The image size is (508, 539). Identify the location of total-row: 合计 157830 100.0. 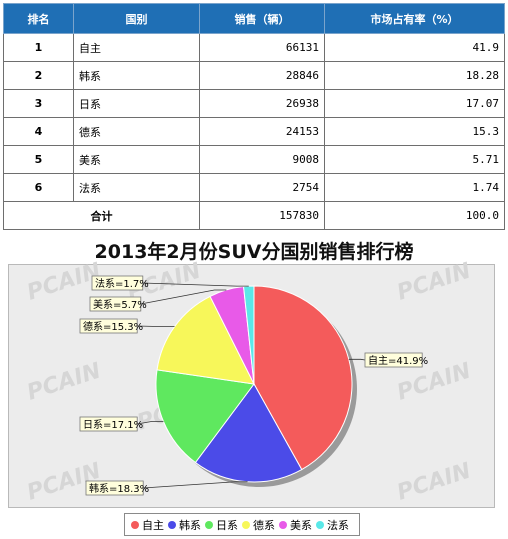
(254, 215).